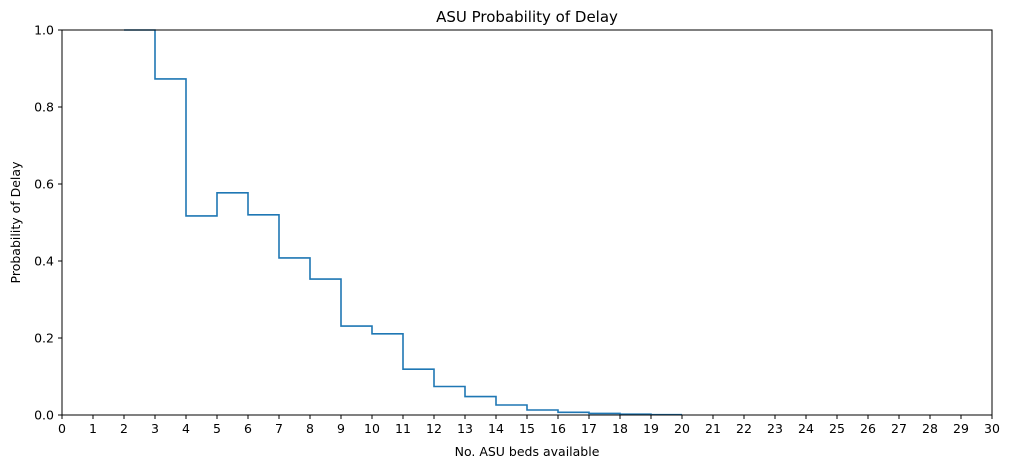  Describe the element at coordinates (186, 428) in the screenshot. I see `x-tick-label: 4` at that location.